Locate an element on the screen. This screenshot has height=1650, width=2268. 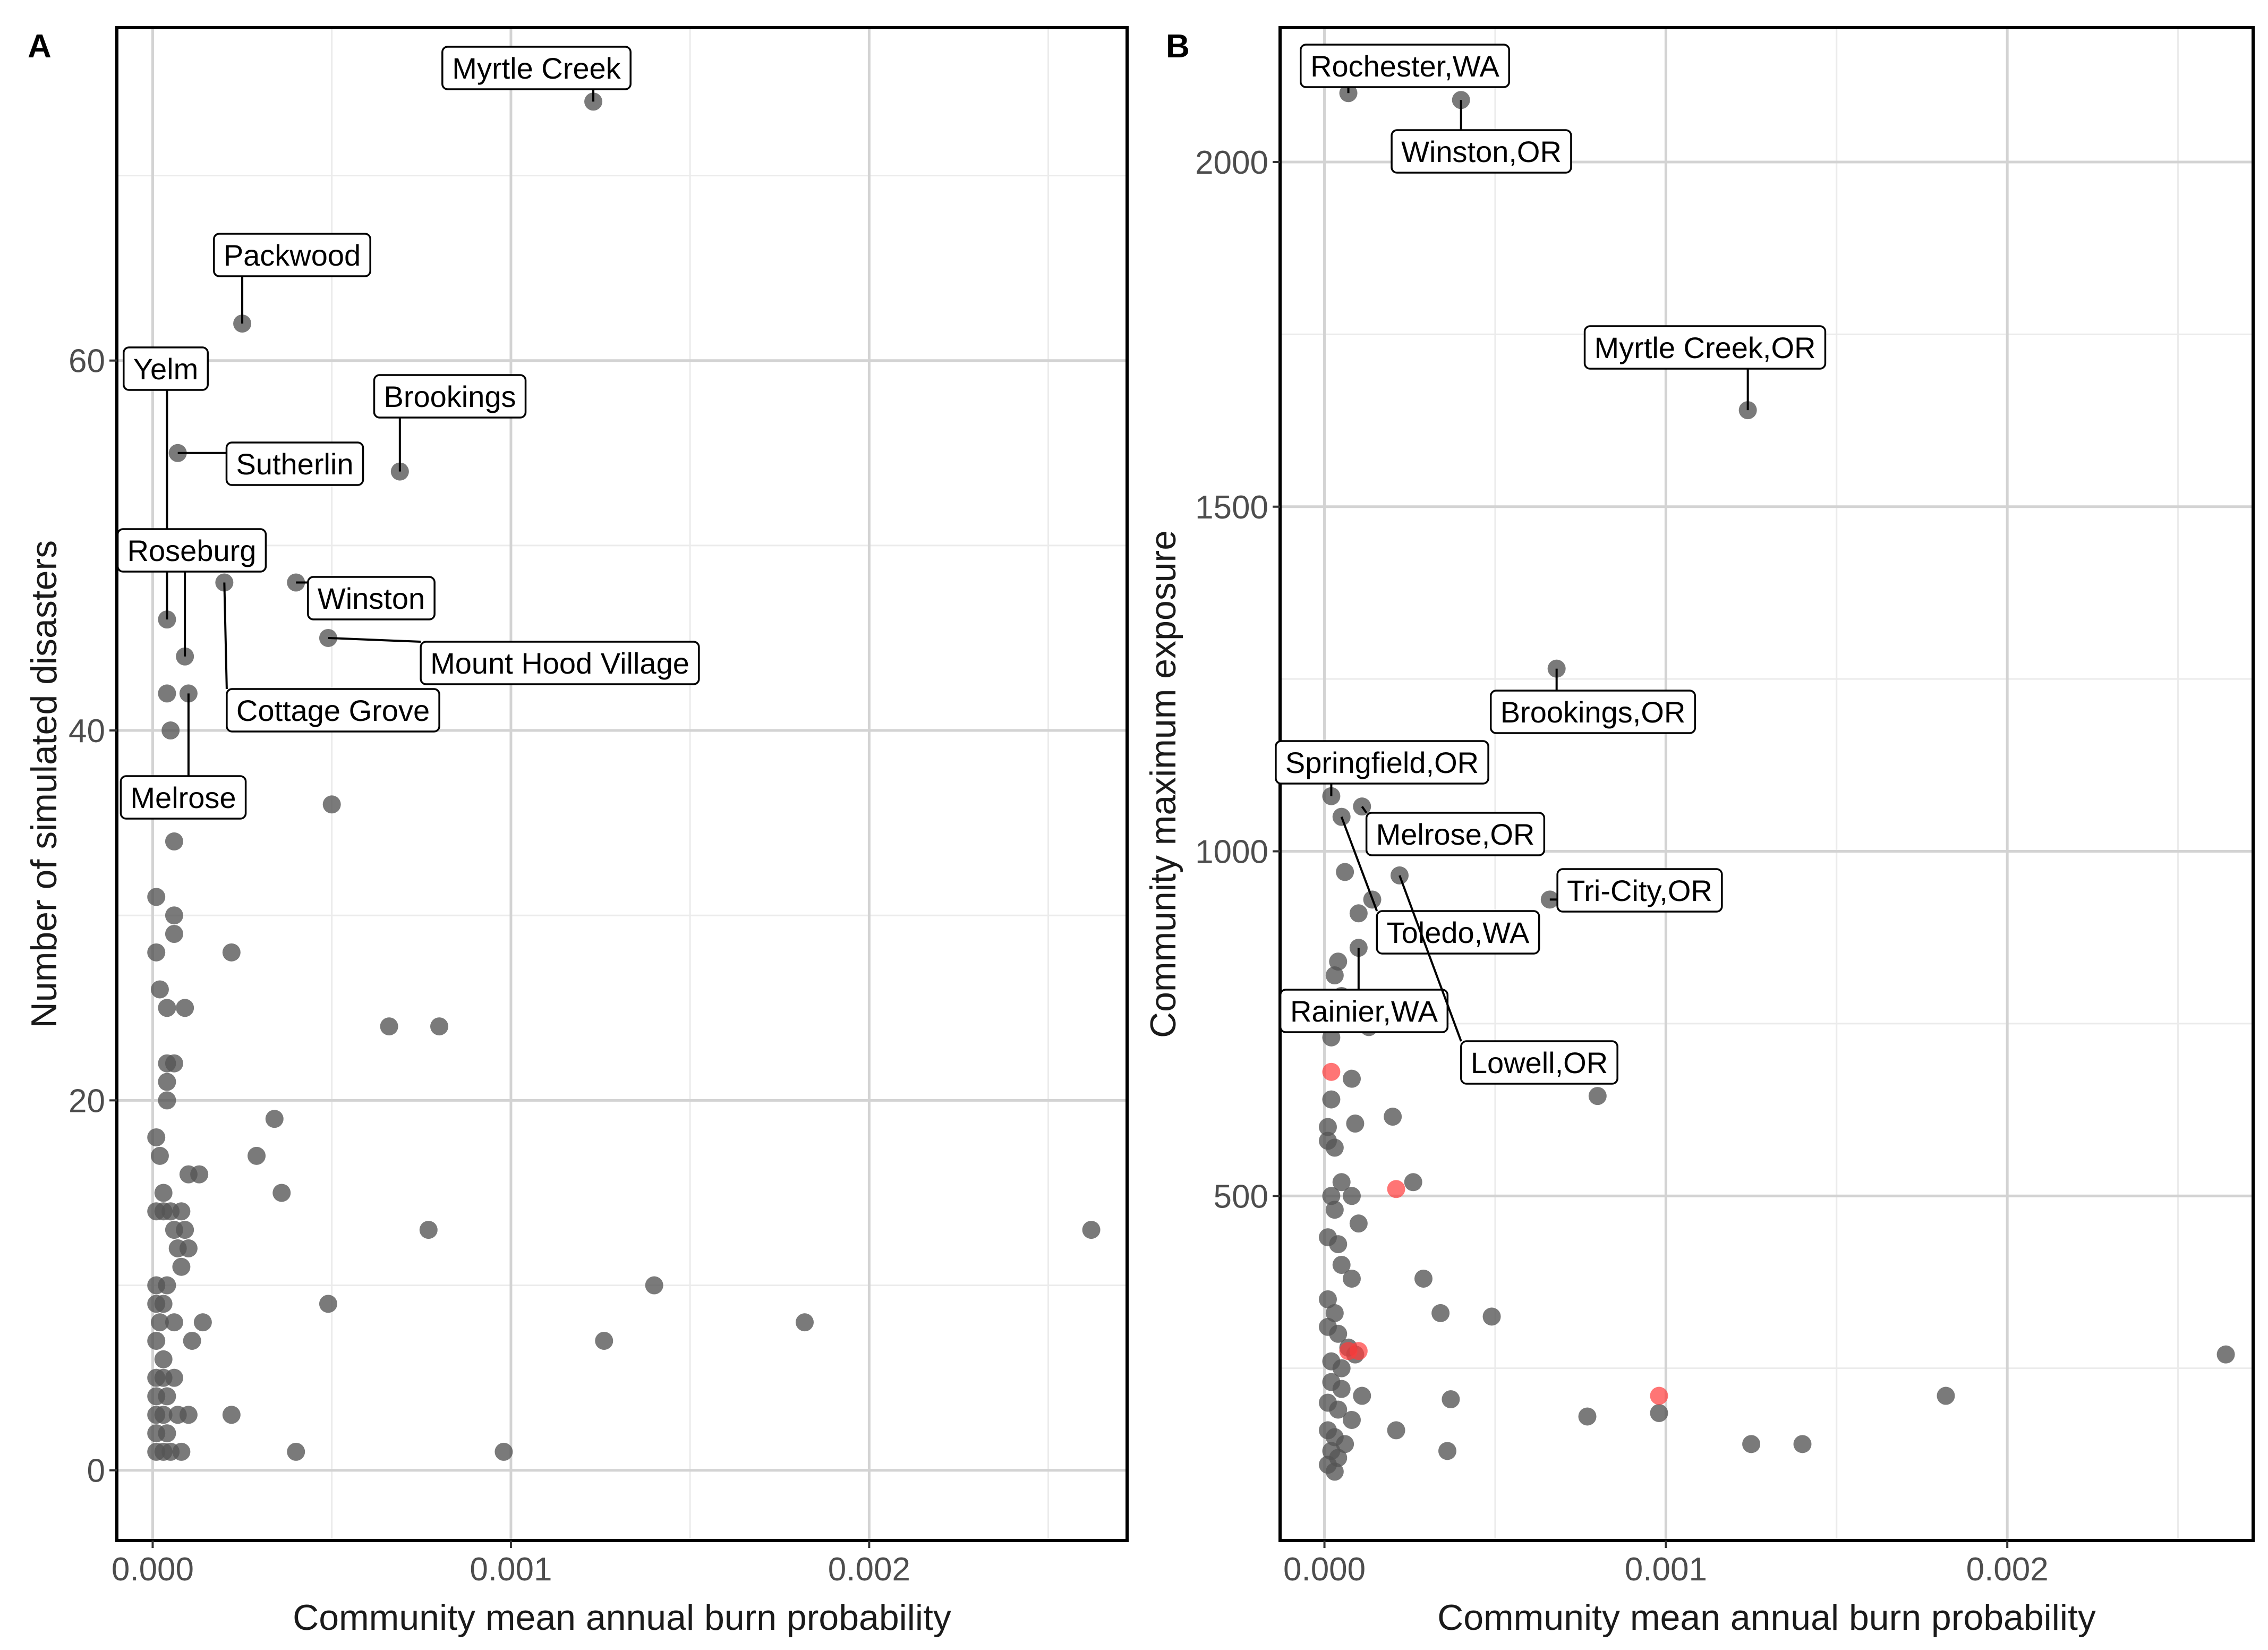
point-label: Melrose is located at coordinates (183, 756).